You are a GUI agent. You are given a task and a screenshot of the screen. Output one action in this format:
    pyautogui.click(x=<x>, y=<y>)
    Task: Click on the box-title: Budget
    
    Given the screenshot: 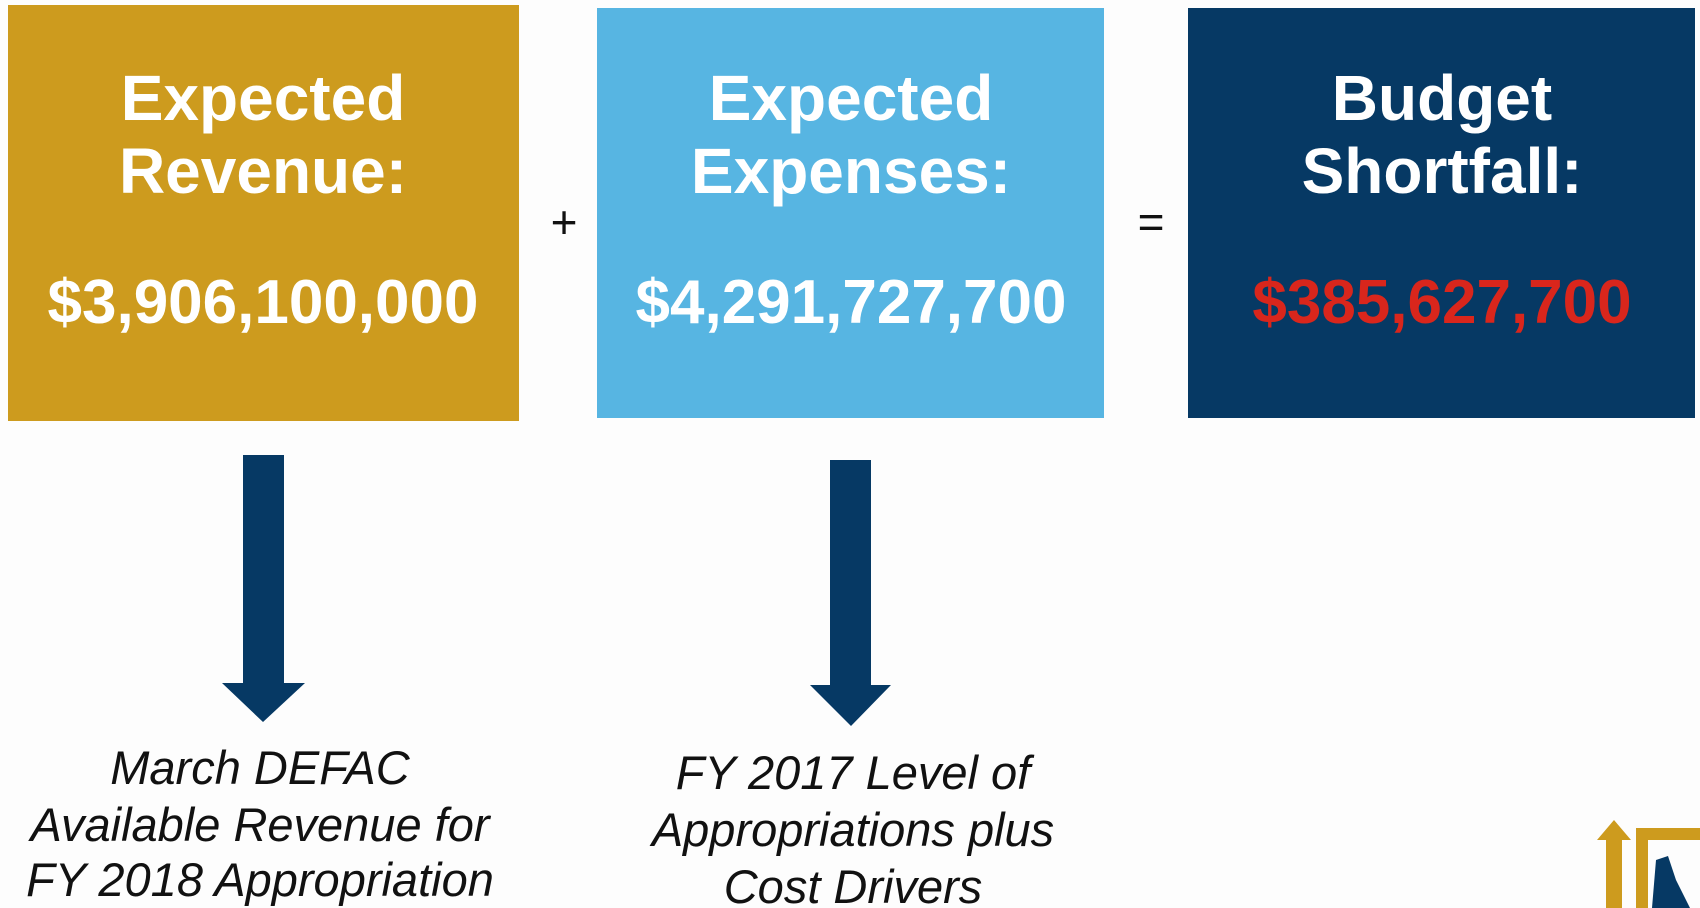 What is the action you would take?
    pyautogui.click(x=1442, y=98)
    